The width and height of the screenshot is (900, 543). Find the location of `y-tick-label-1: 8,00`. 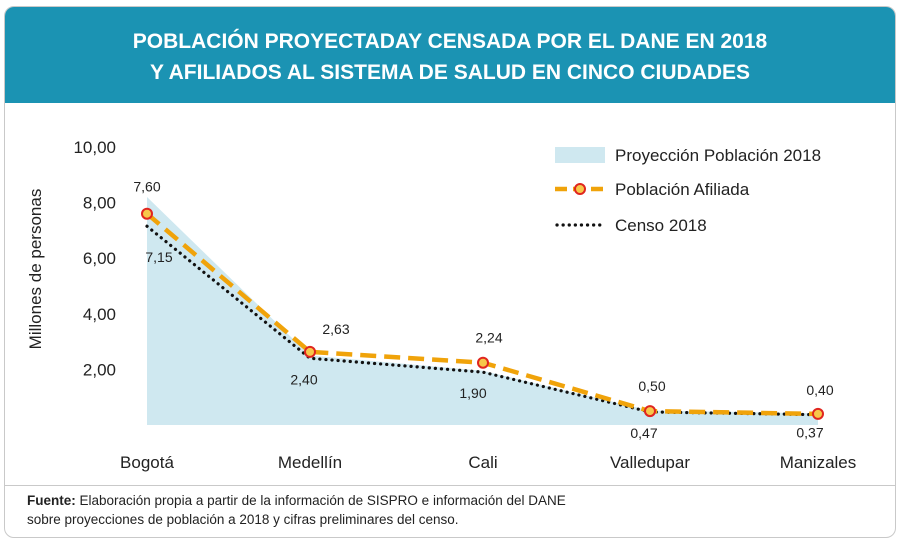

y-tick-label-1: 8,00 is located at coordinates (99, 203).